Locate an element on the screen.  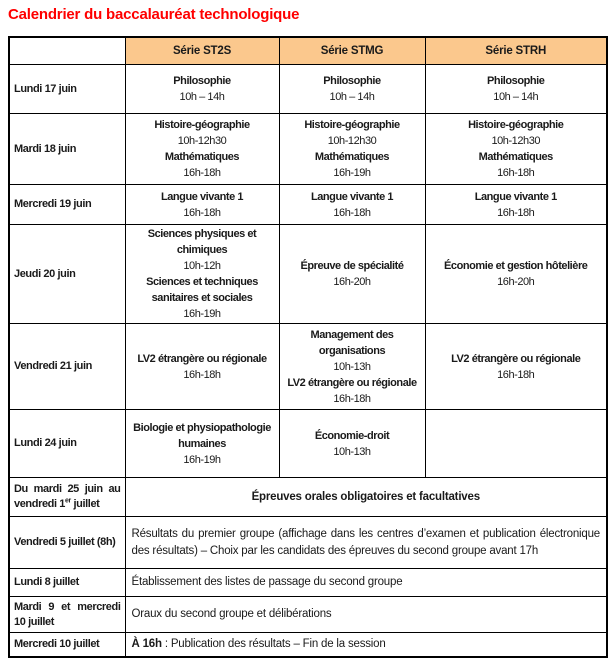
exam-cell-st2s: Philosophie 10h – 14h is located at coordinates (202, 89).